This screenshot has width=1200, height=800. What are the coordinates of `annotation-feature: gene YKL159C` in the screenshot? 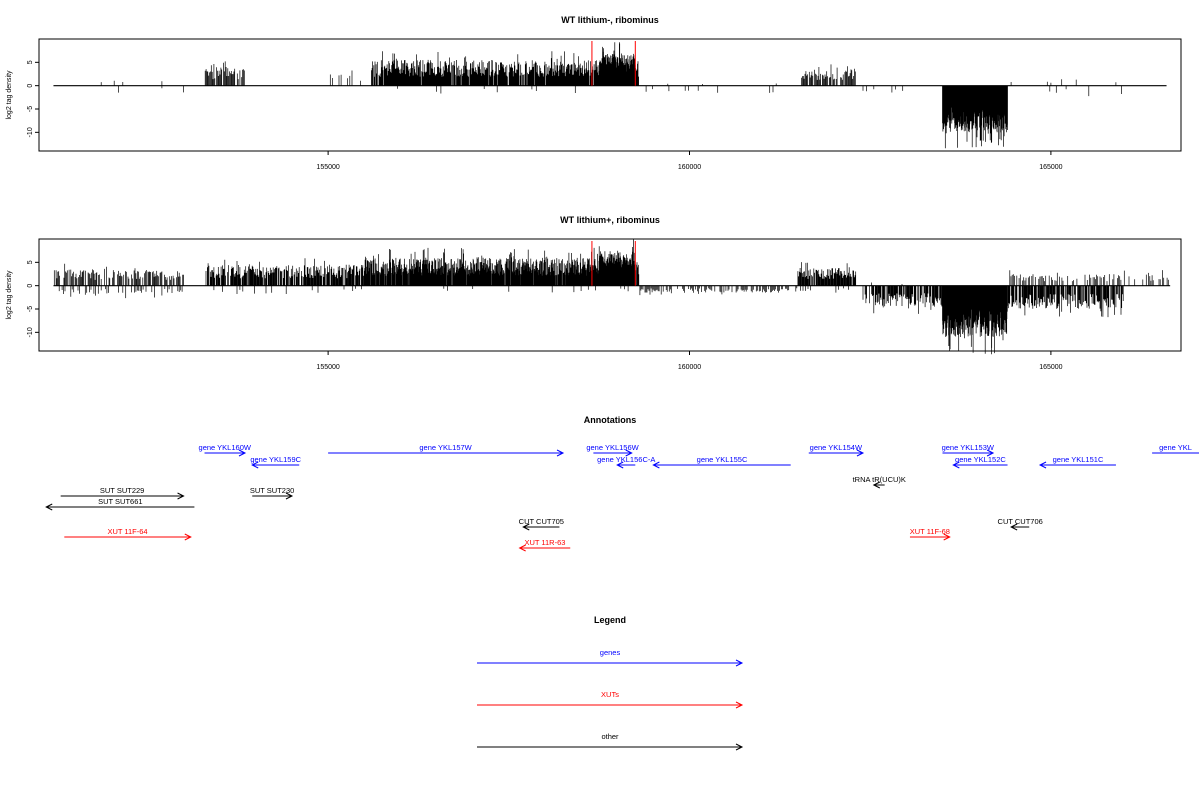 It's located at (276, 462).